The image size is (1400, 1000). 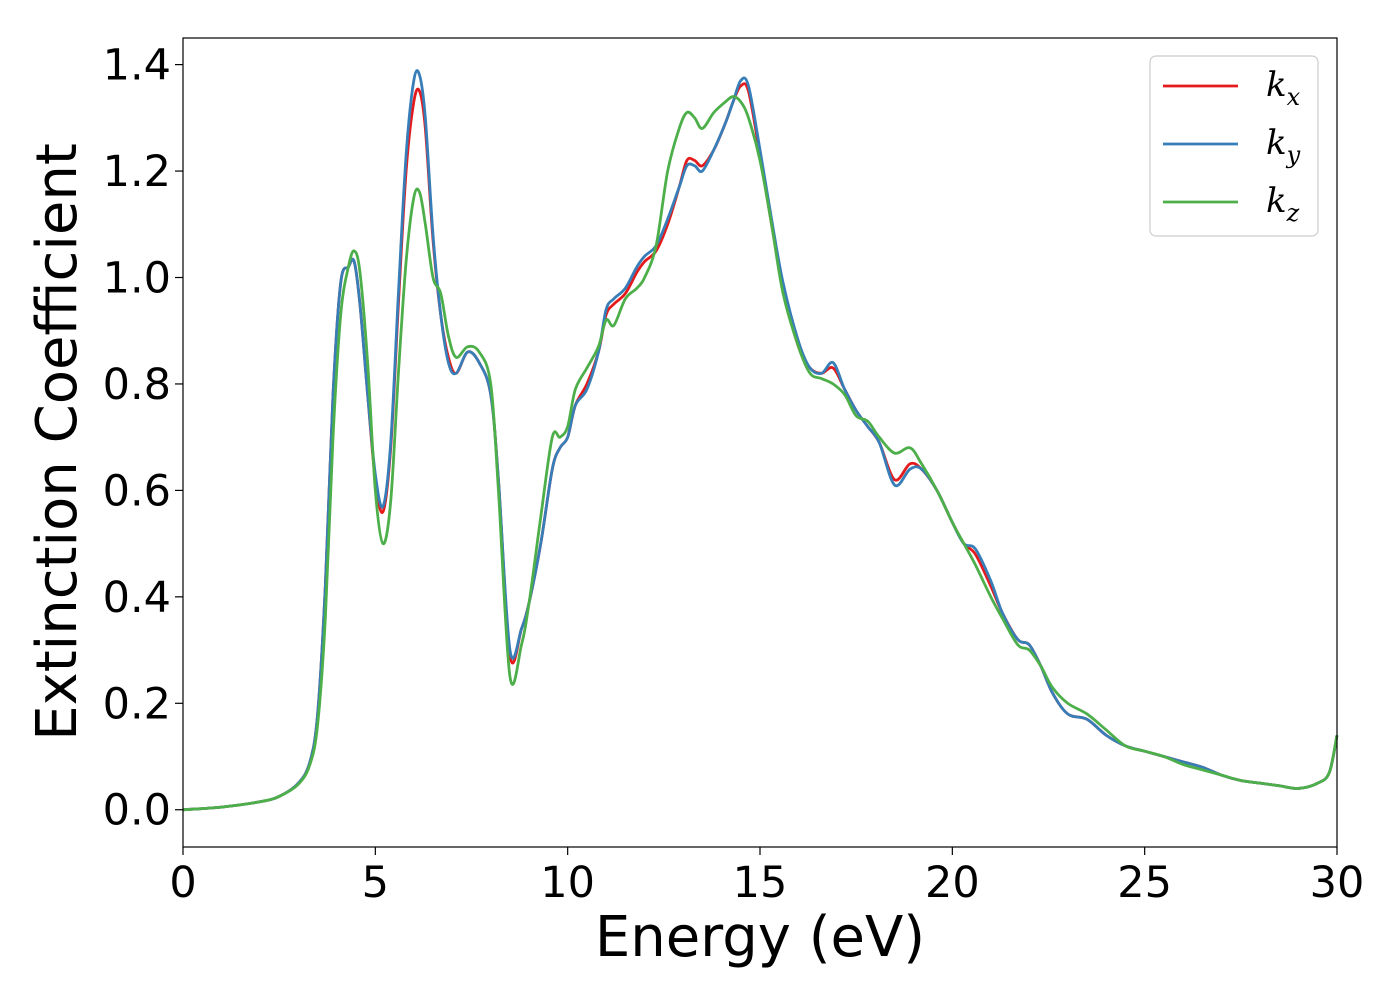 I want to click on legend: kx ky kz, so click(x=1234, y=146).